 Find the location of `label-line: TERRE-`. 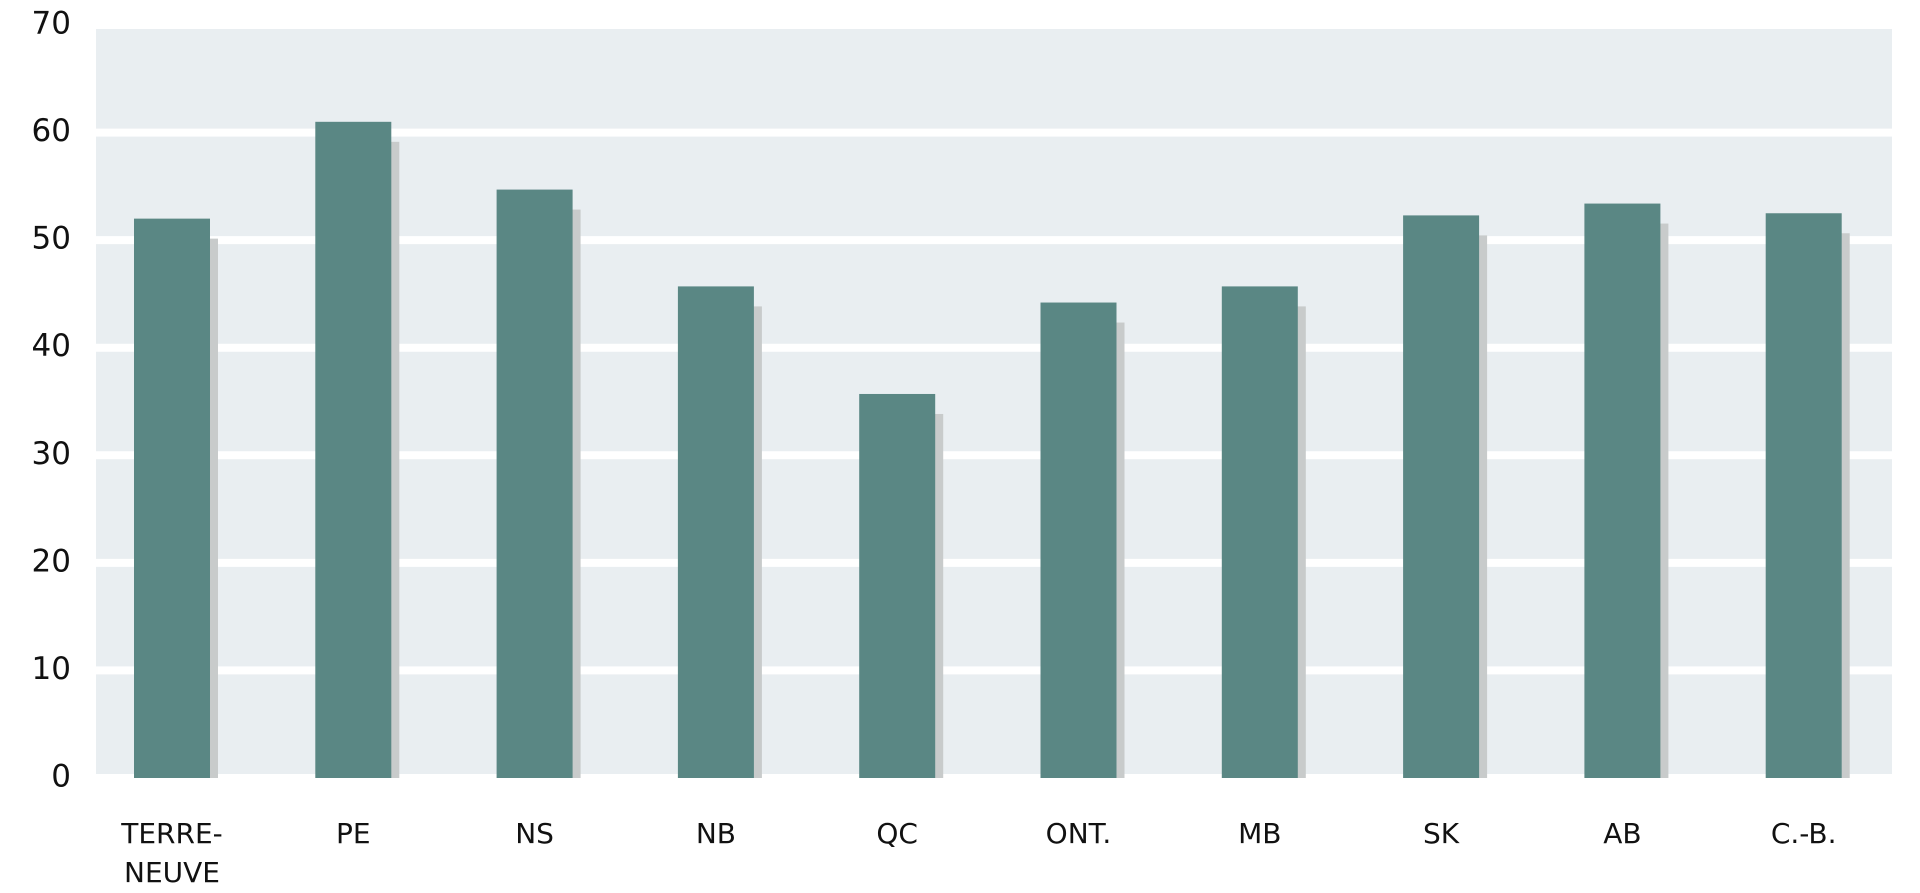

label-line: TERRE- is located at coordinates (171, 833).